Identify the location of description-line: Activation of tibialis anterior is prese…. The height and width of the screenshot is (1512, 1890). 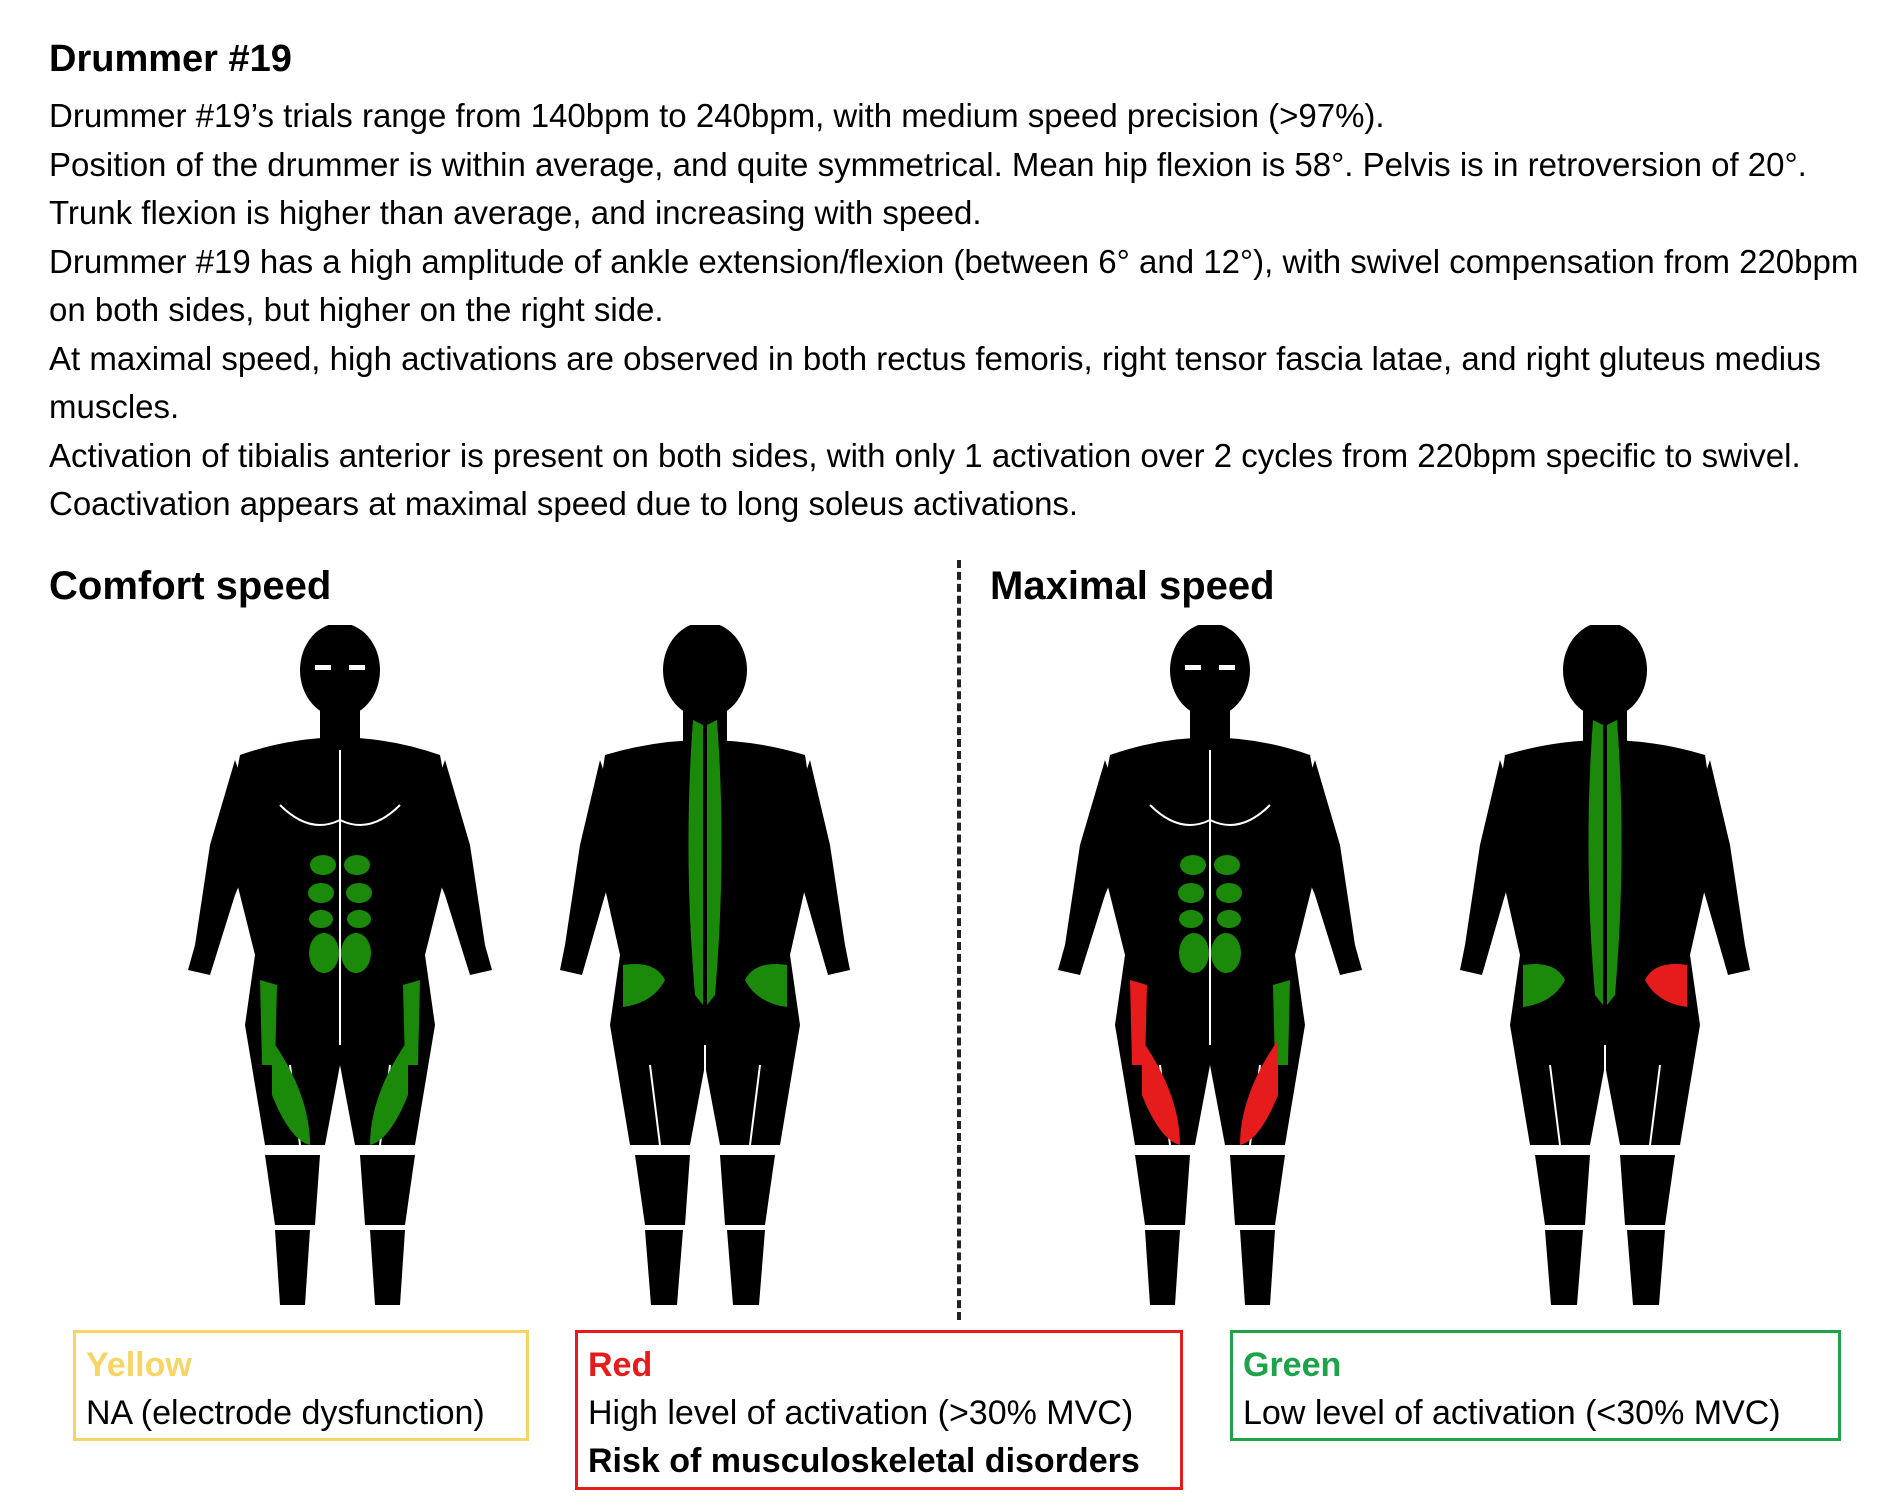
(925, 479).